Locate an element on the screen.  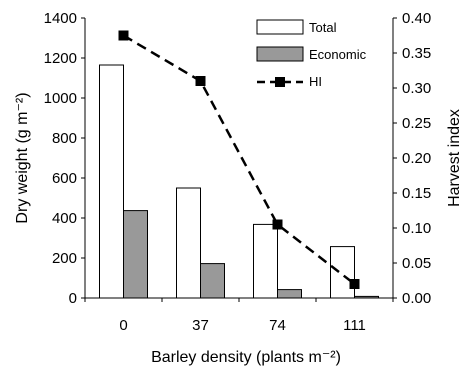
y2-tick-label-0.40: 0.40 is located at coordinates (416, 18).